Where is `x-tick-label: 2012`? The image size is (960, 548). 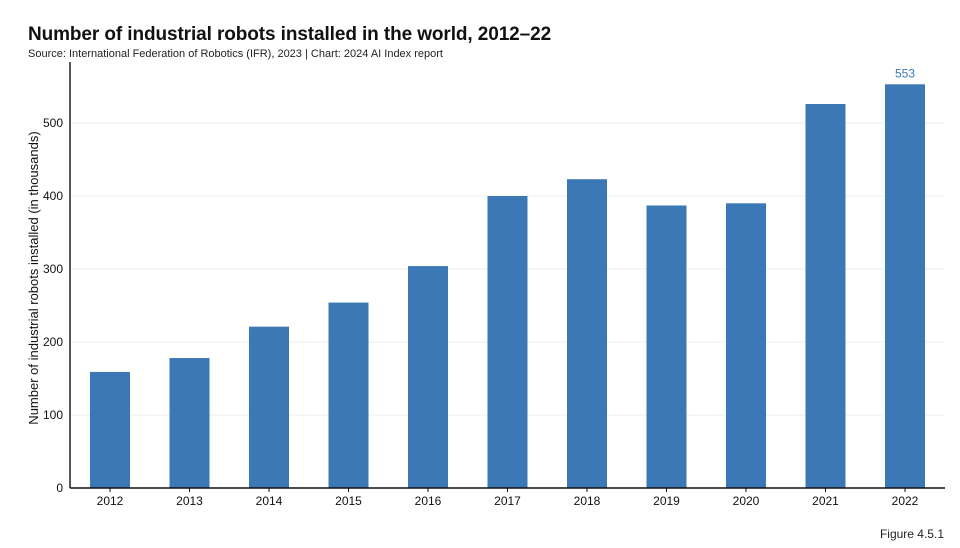 x-tick-label: 2012 is located at coordinates (110, 501).